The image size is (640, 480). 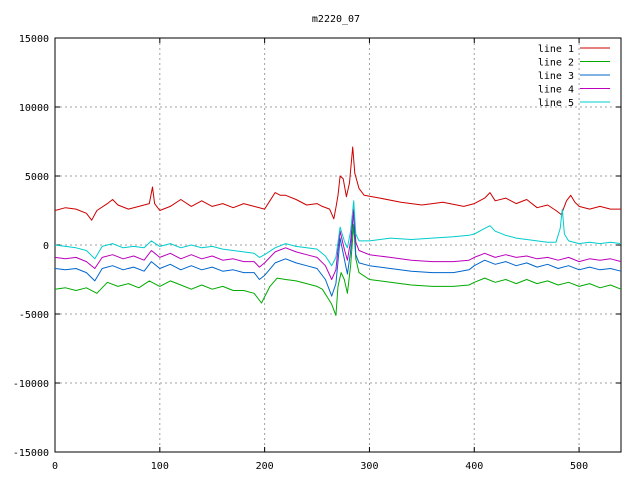 What do you see at coordinates (265, 466) in the screenshot?
I see `x-tick-label: 200` at bounding box center [265, 466].